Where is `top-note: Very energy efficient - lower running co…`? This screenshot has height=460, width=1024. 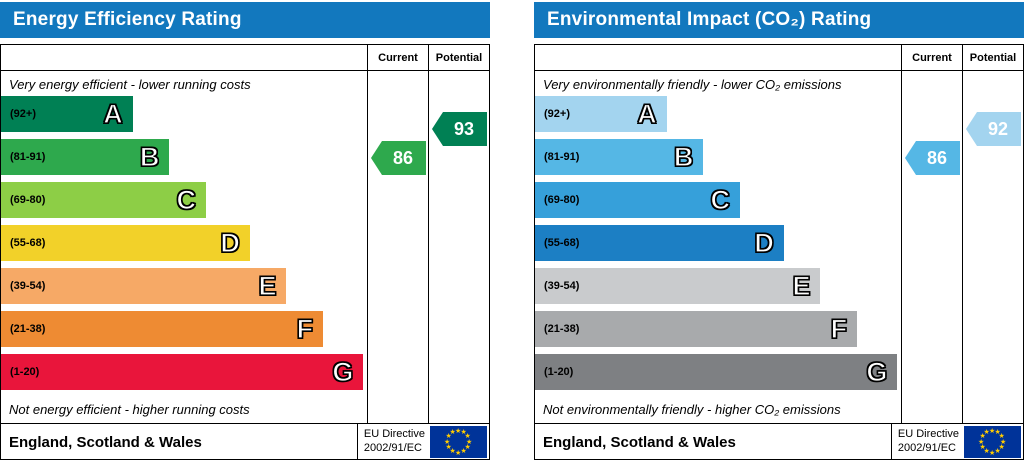 top-note: Very energy efficient - lower running co… is located at coordinates (130, 84).